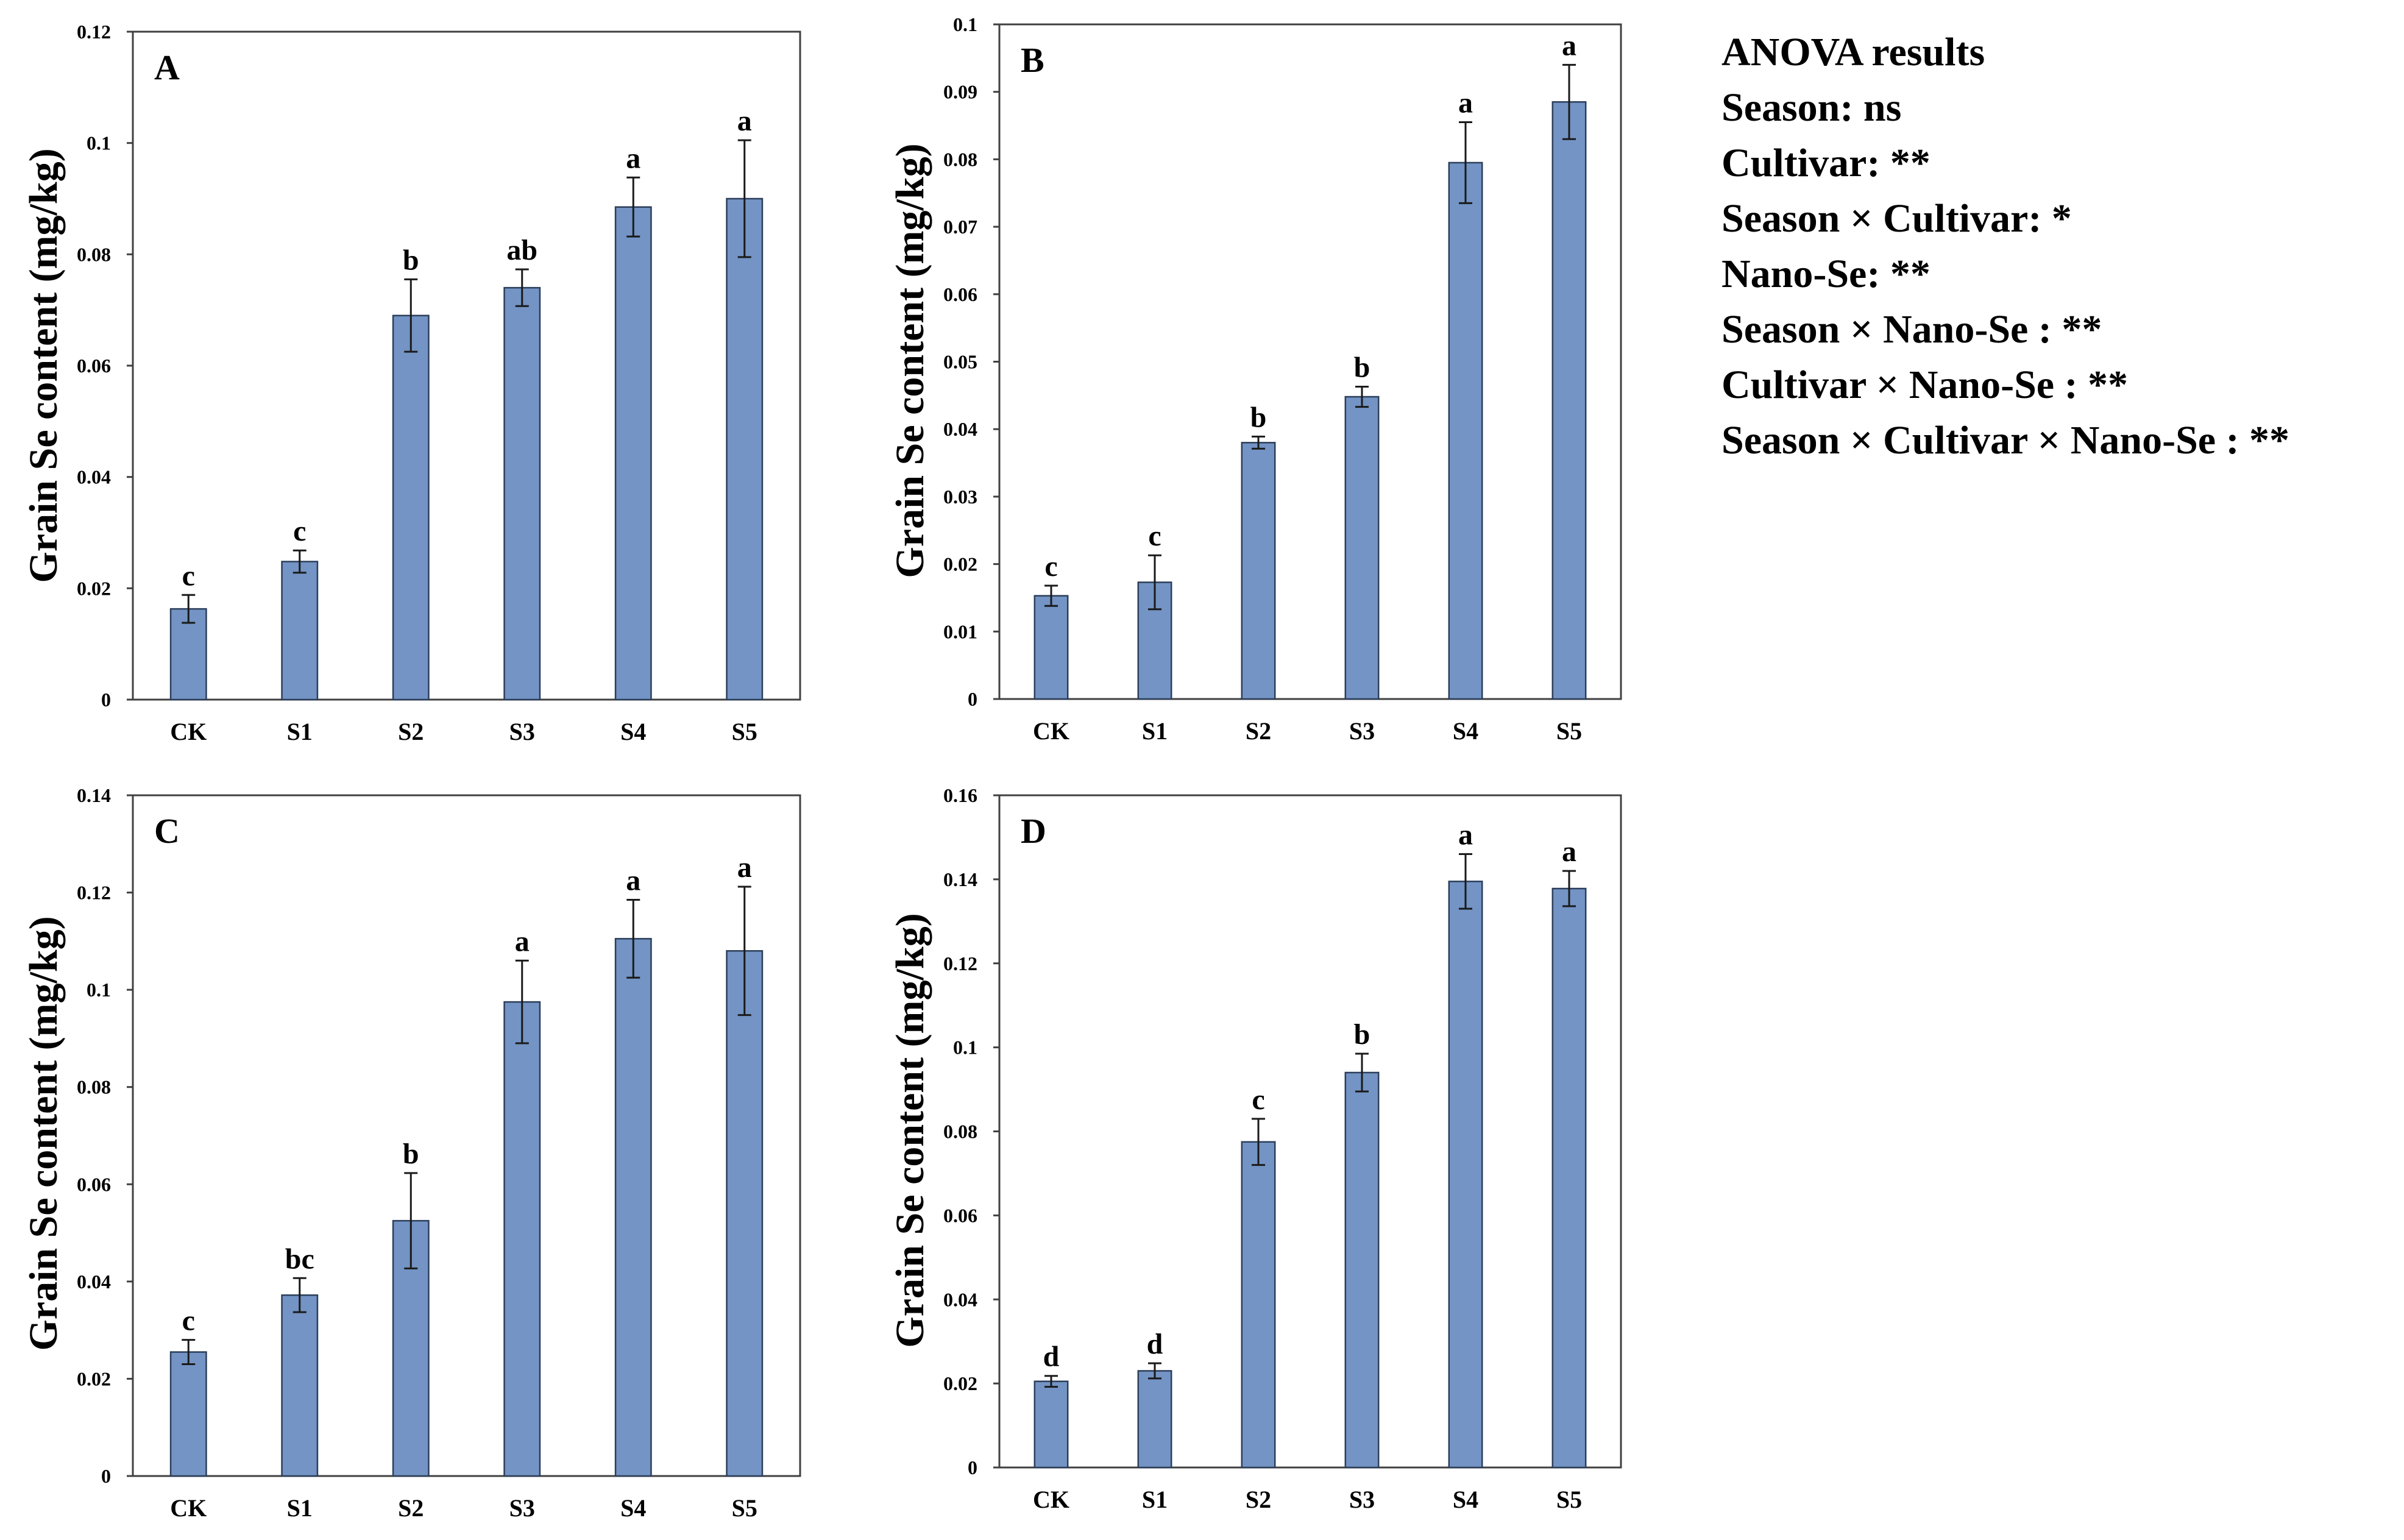 This screenshot has width=2404, height=1540. What do you see at coordinates (960, 362) in the screenshot?
I see `y-tick-label: 0.05` at bounding box center [960, 362].